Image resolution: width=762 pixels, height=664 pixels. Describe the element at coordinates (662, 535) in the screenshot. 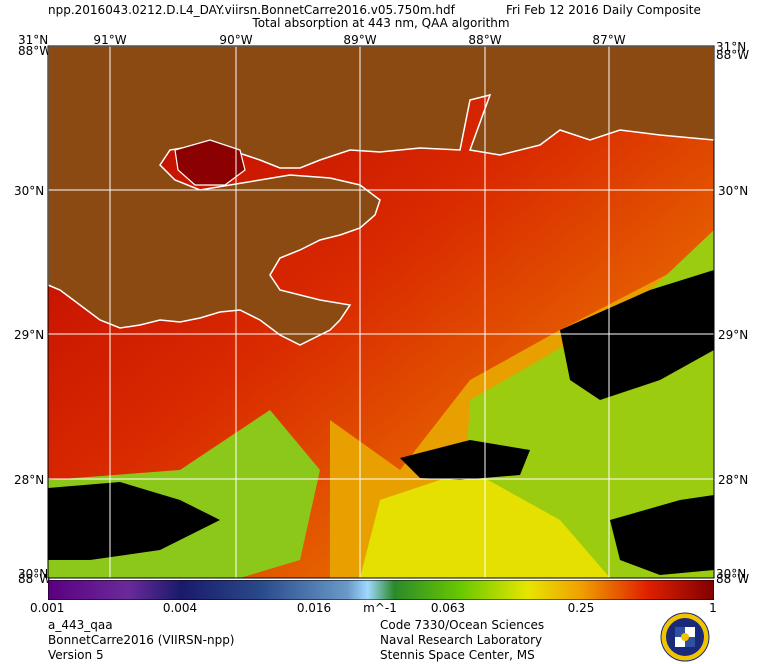

I see `cloud-mask-southeast` at that location.